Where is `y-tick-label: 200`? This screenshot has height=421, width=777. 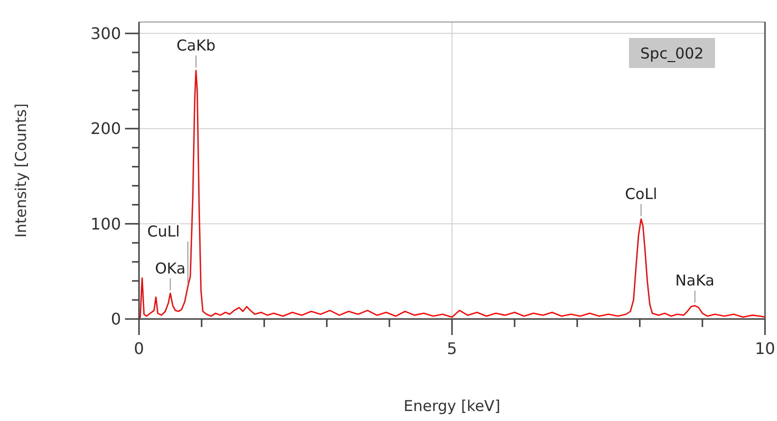
y-tick-label: 200 is located at coordinates (105, 128).